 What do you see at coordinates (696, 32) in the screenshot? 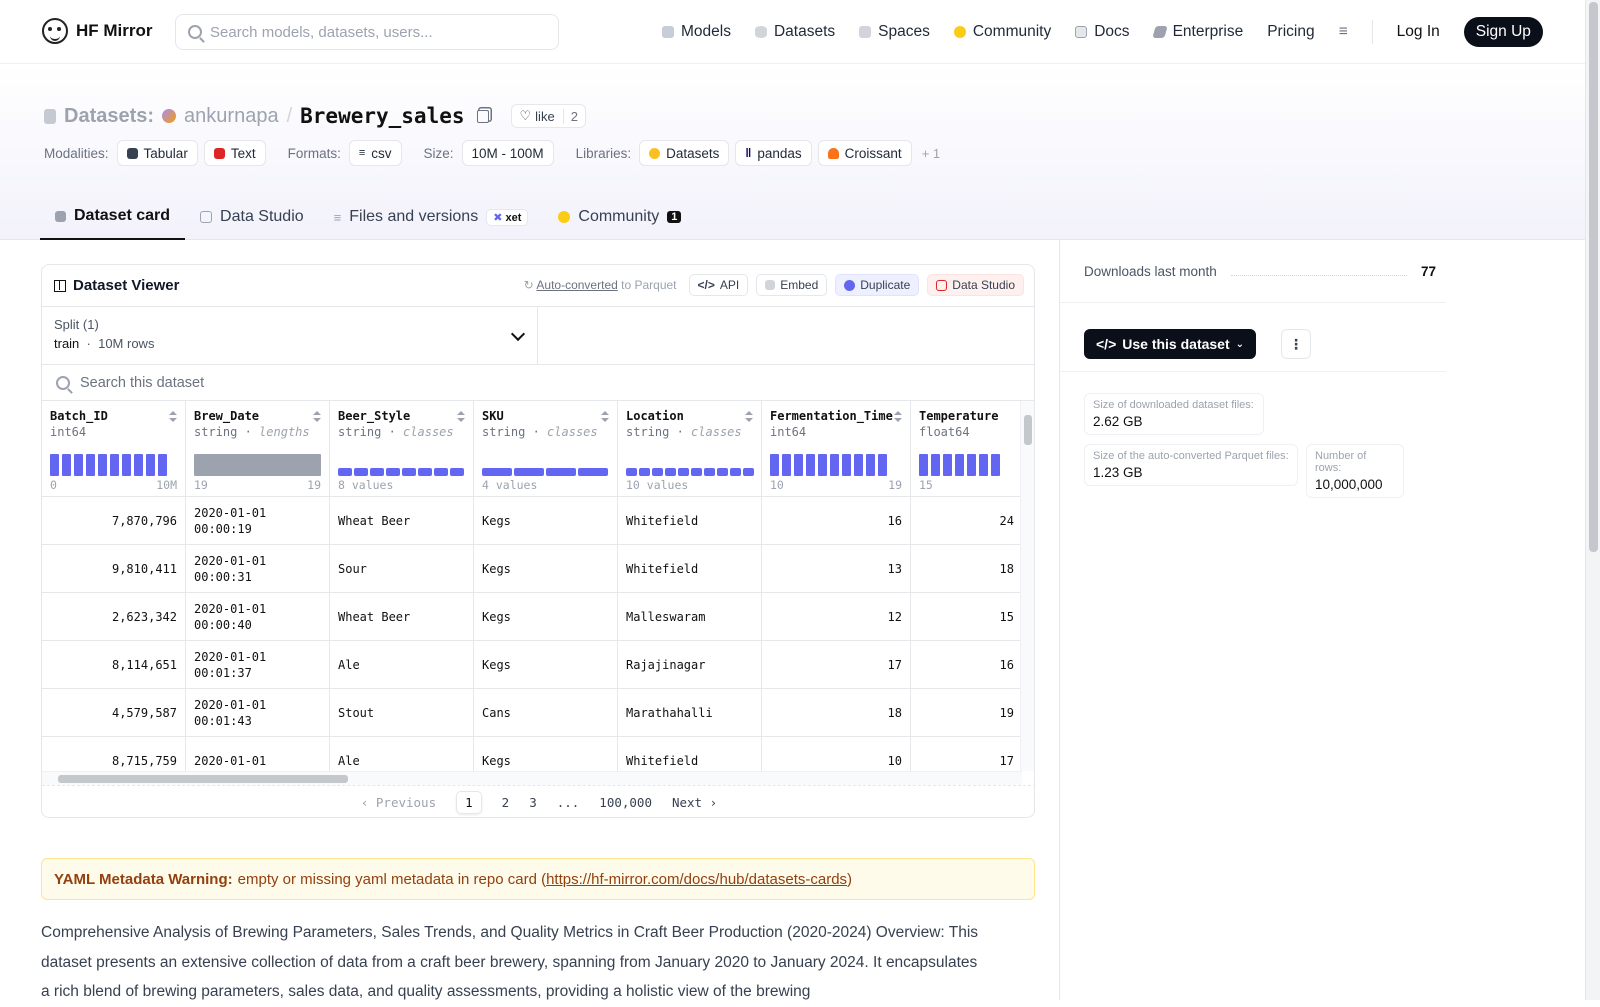
I see `nav-models: Models` at bounding box center [696, 32].